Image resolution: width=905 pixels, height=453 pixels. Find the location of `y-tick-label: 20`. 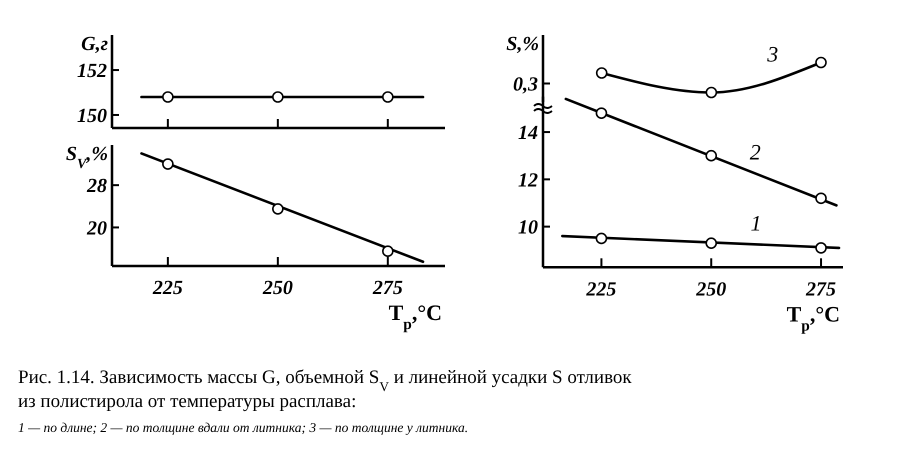

y-tick-label: 20 is located at coordinates (96, 228).